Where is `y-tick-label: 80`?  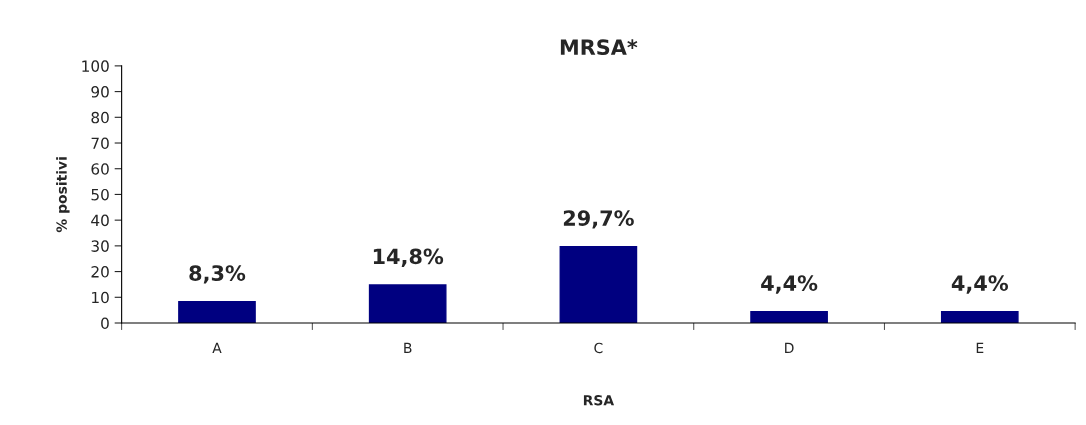 y-tick-label: 80 is located at coordinates (100, 117).